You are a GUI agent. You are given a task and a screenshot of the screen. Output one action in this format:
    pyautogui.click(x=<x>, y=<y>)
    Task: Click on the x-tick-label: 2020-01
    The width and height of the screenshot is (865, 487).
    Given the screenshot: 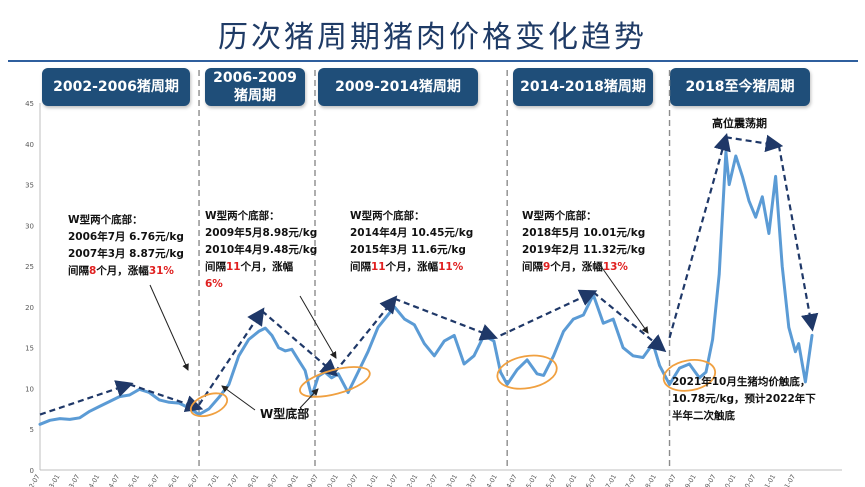 What is the action you would take?
    pyautogui.click(x=727, y=480)
    